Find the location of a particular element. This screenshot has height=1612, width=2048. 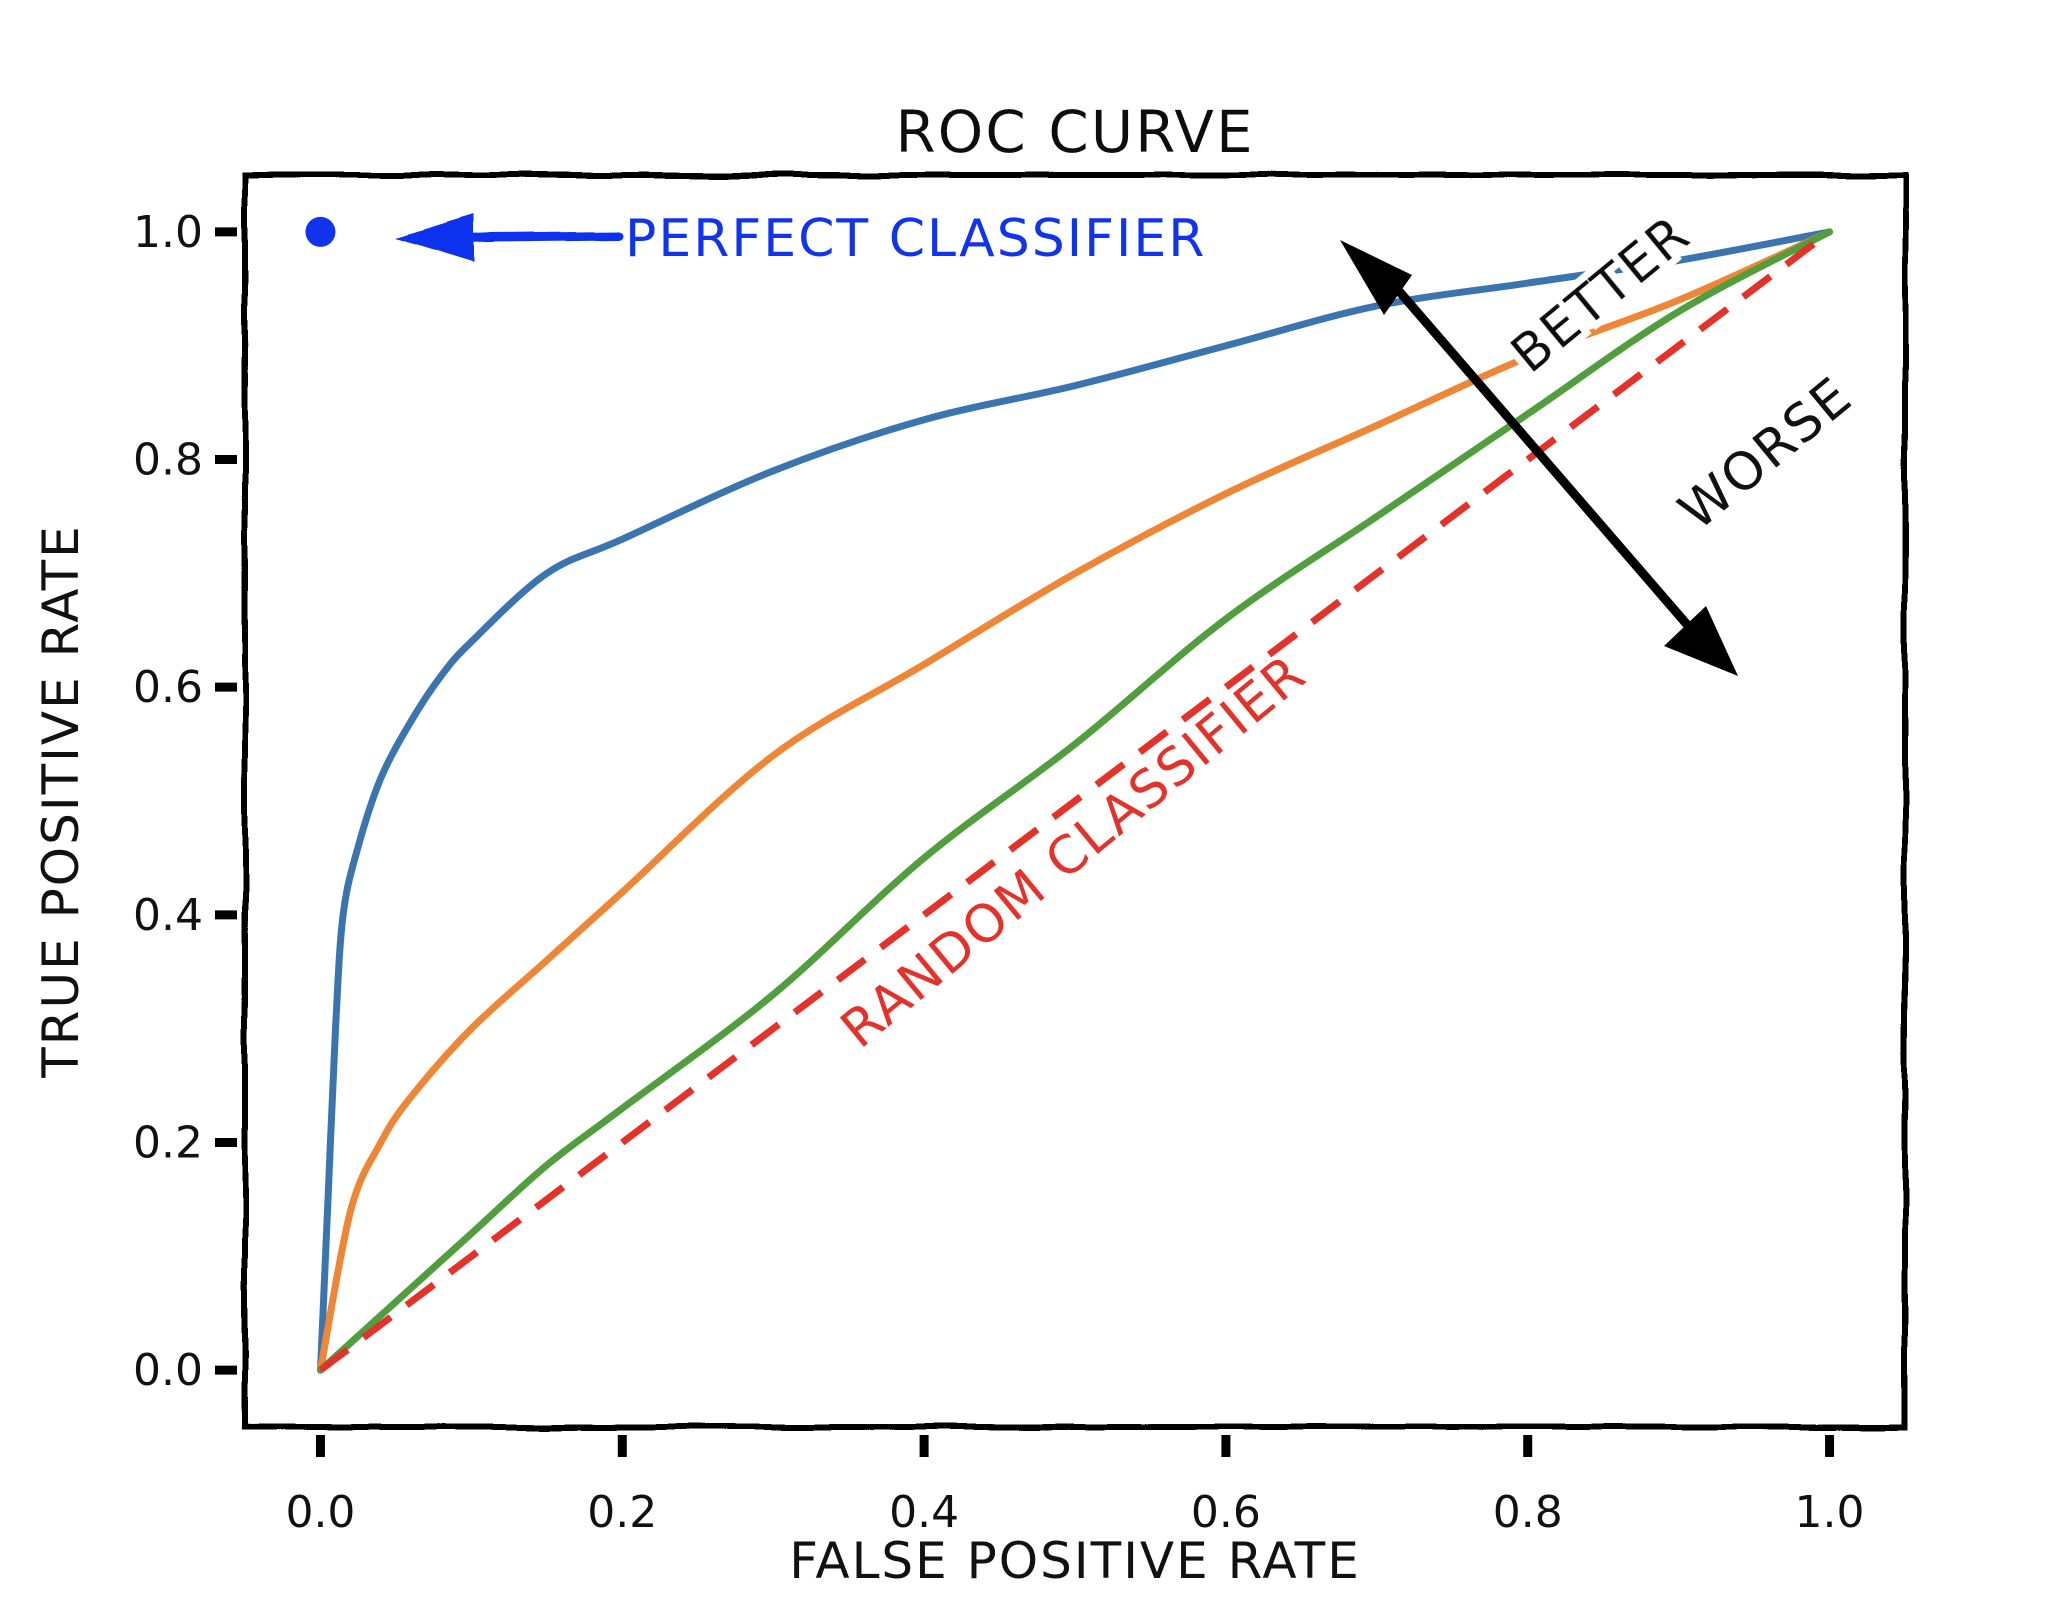

random-classifier-label: RANDOM CLASSIFIER is located at coordinates (1074, 851).